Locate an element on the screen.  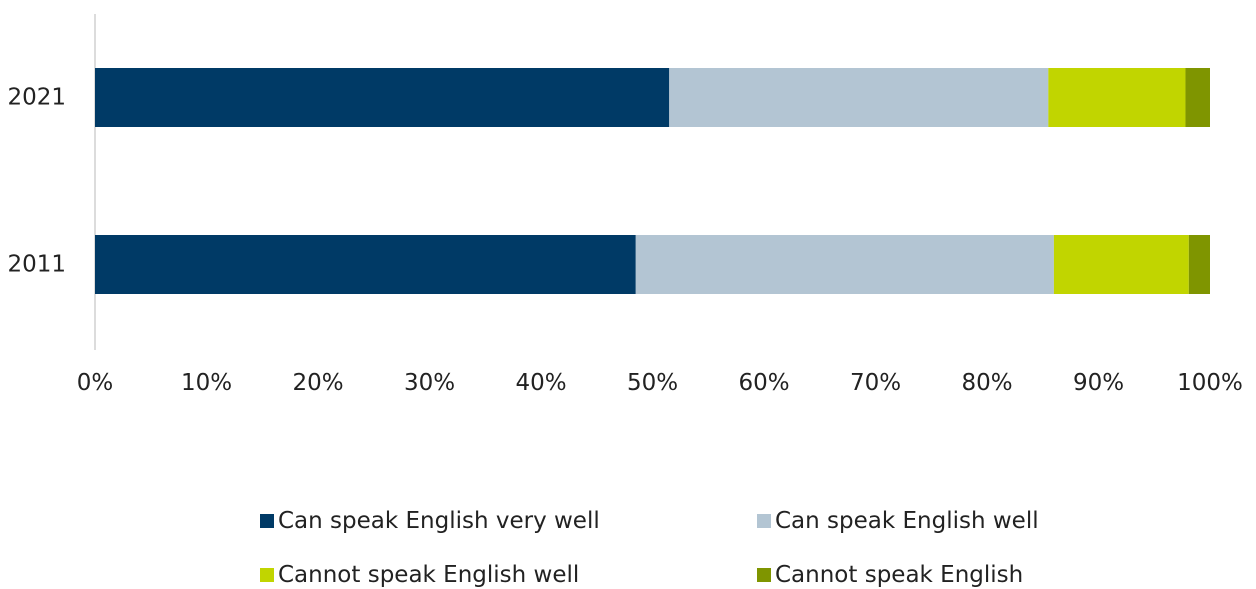
legend-label: Can speak English very well is located at coordinates (439, 521).